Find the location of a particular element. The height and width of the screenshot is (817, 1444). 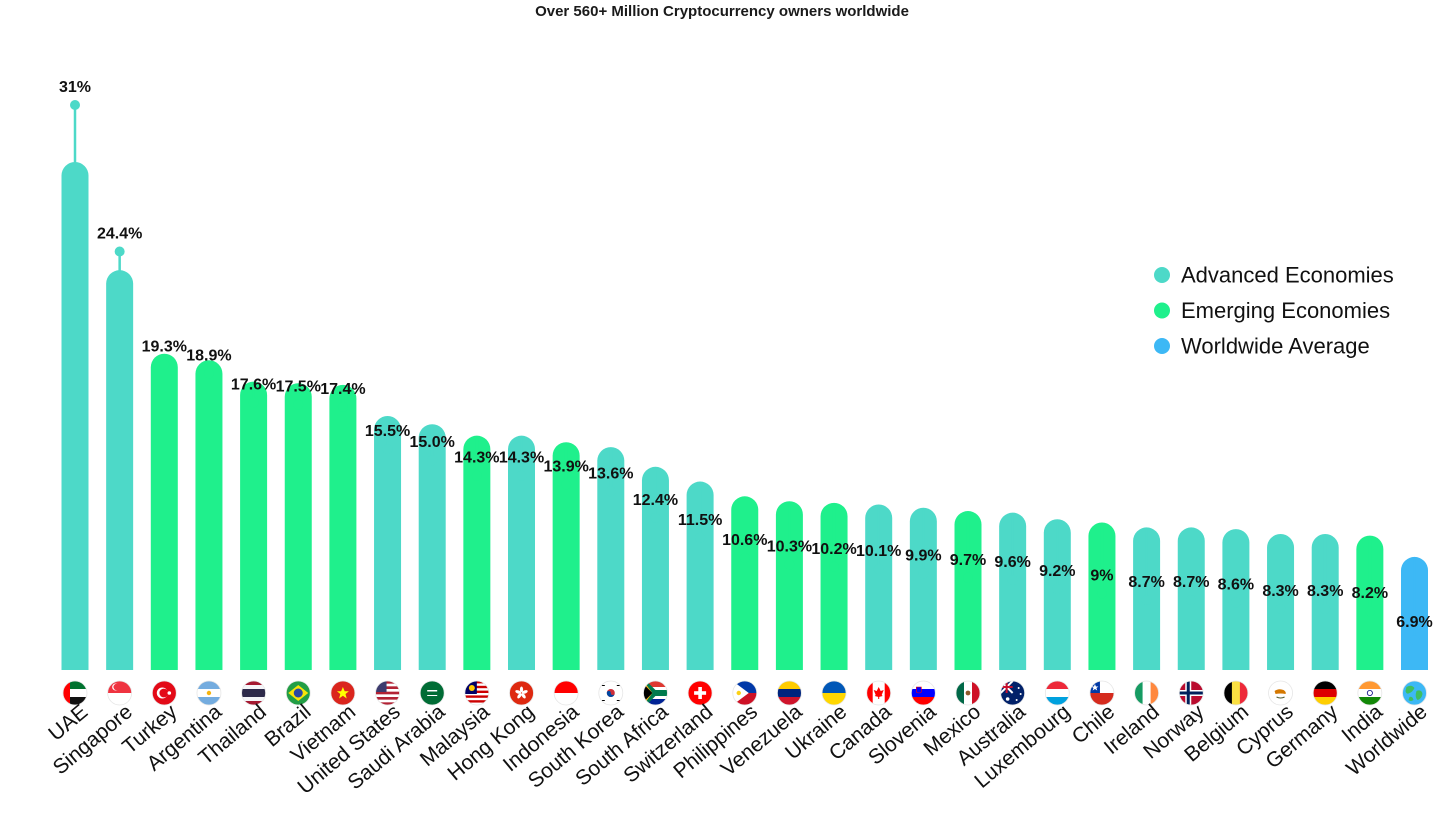

bar-slovenia is located at coordinates (923, 588).